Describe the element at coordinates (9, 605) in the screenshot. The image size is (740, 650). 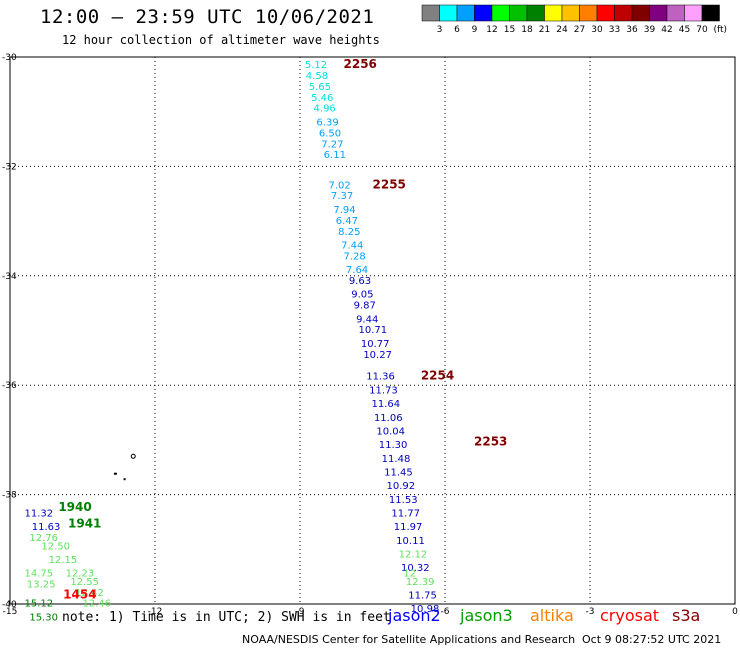
I see `y-tick-label: -40` at that location.